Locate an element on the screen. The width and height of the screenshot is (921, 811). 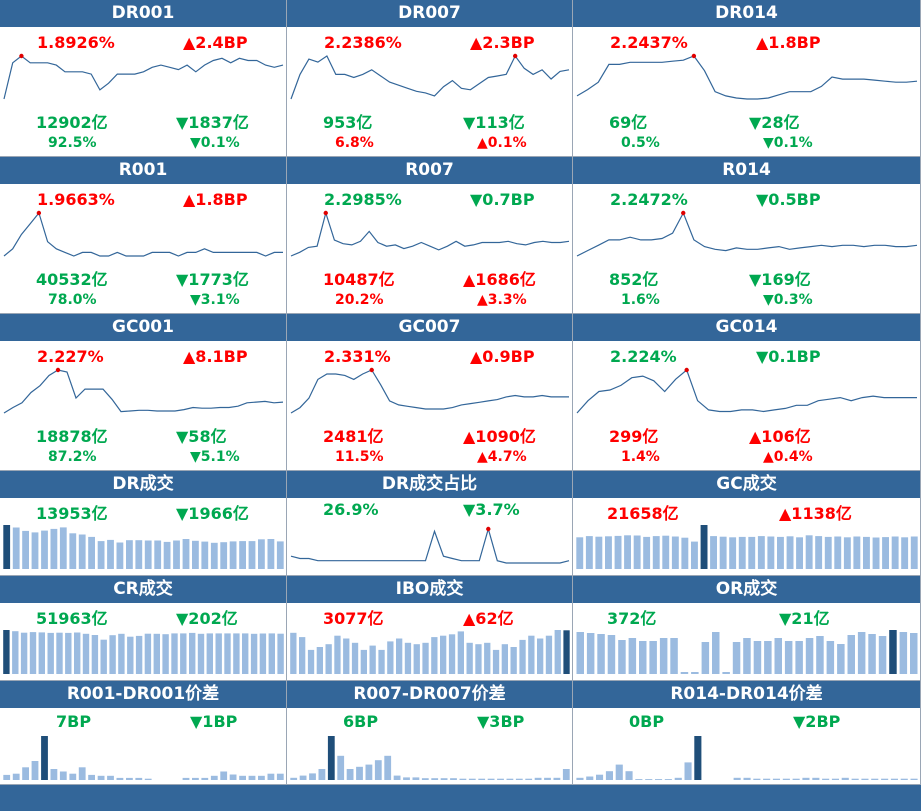
volume-value: 40532亿 is located at coordinates (72, 279).